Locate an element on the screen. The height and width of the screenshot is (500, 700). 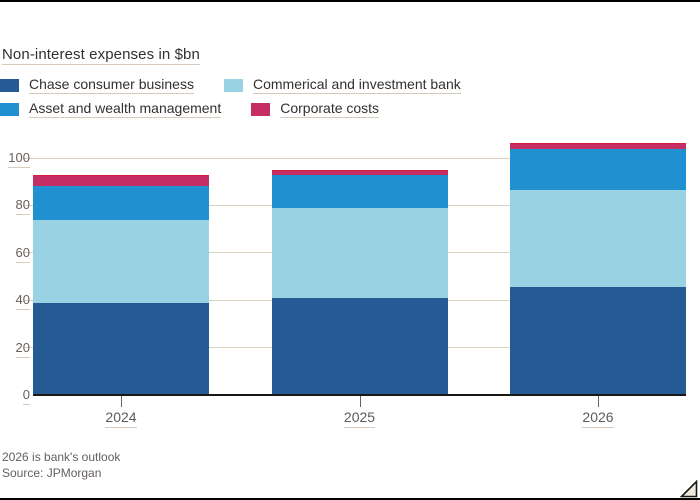
y-axis-label-100: 100 is located at coordinates (15, 159).